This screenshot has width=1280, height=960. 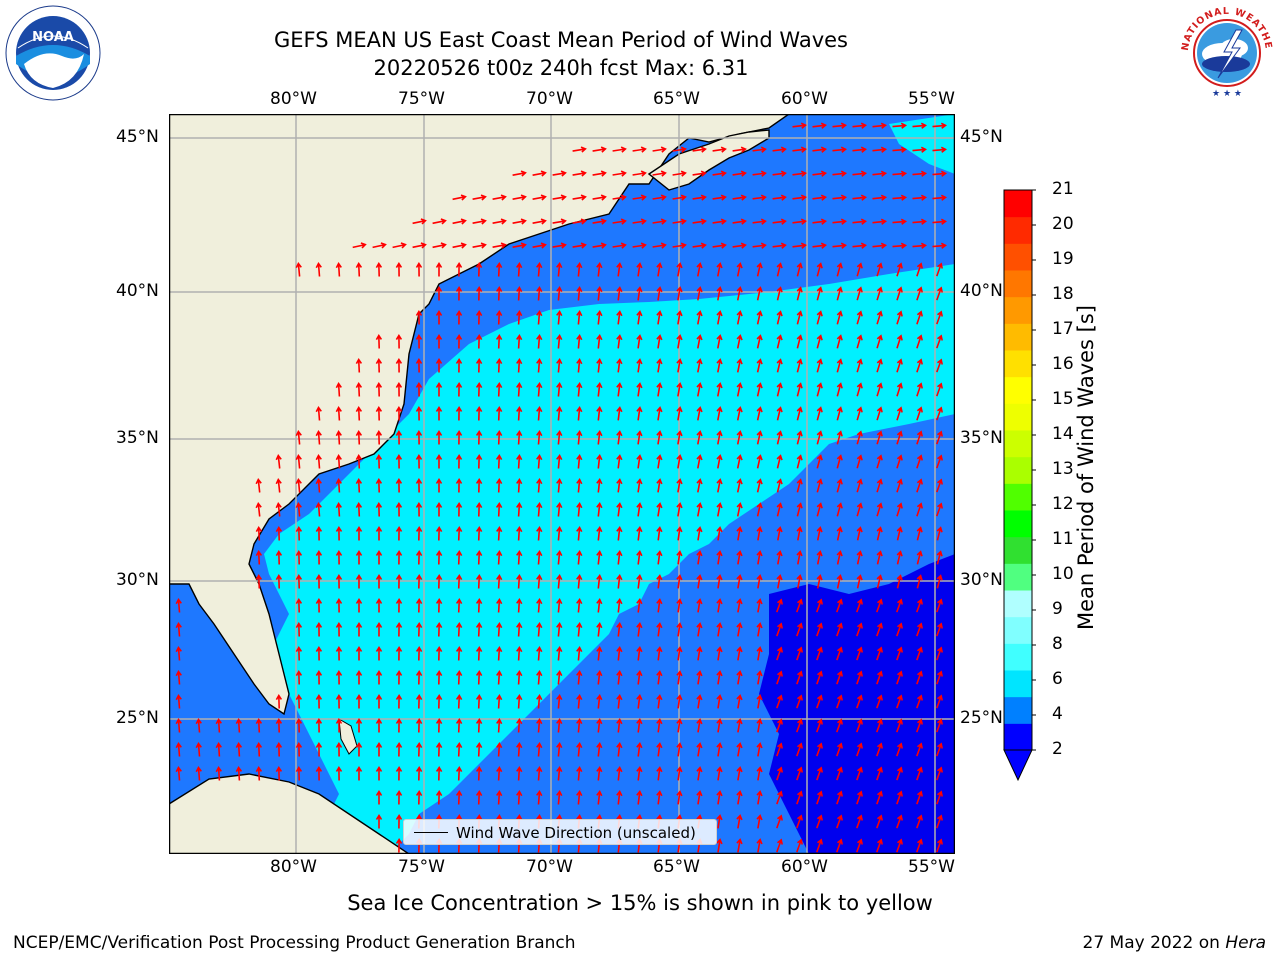 What do you see at coordinates (1063, 189) in the screenshot?
I see `colorbar-tick-label: 21` at bounding box center [1063, 189].